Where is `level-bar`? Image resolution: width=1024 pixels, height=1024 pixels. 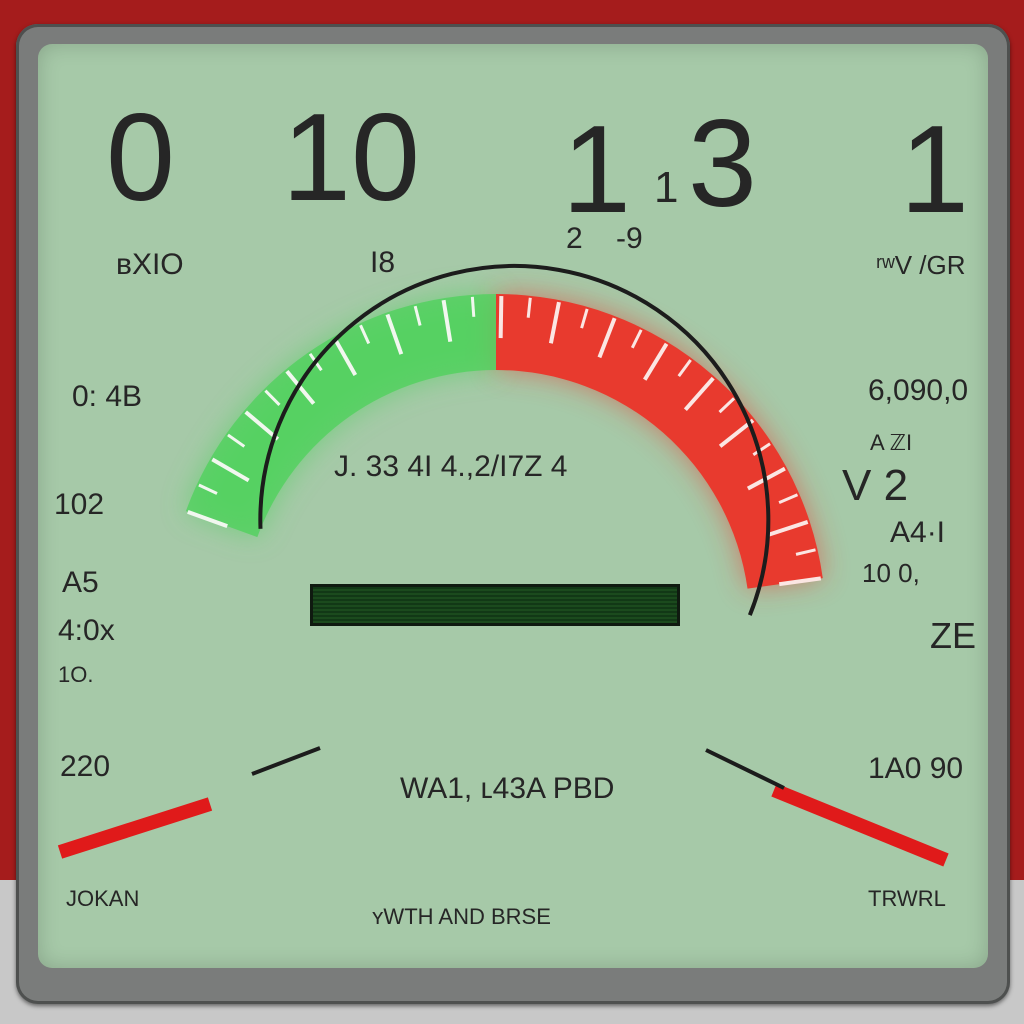
level-bar is located at coordinates (495, 605).